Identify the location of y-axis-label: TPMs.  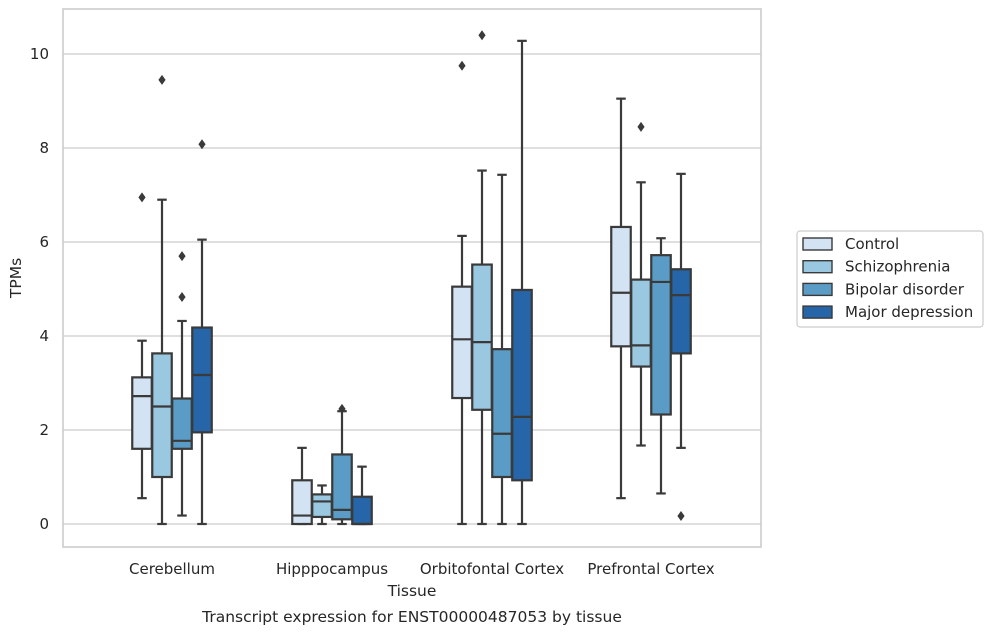
(16, 278).